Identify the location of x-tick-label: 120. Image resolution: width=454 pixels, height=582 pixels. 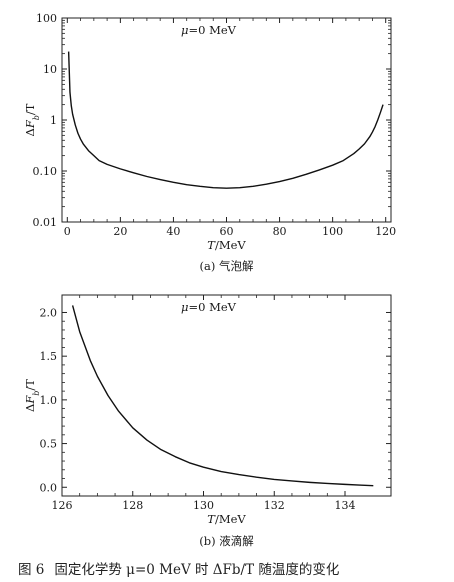
(385, 231).